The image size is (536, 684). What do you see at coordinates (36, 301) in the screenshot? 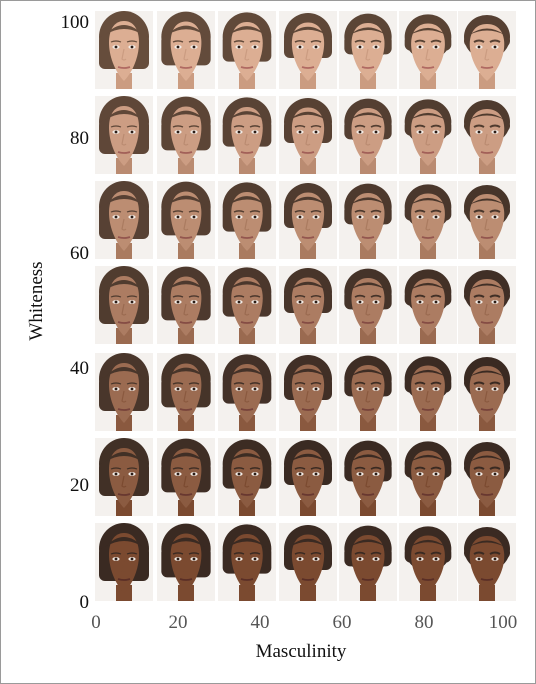
I see `y-axis-title: Whiteness` at bounding box center [36, 301].